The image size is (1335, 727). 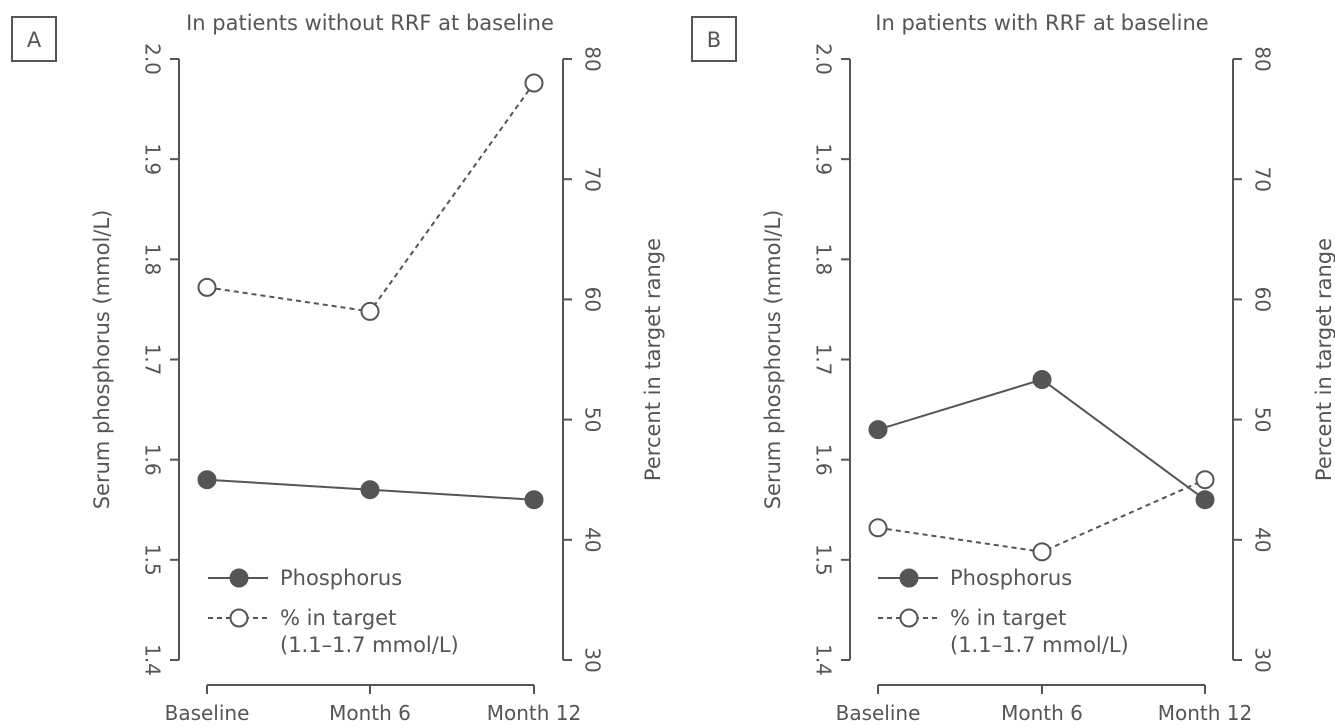 I want to click on chart-title: In patients without RRF at baseline, so click(x=370, y=23).